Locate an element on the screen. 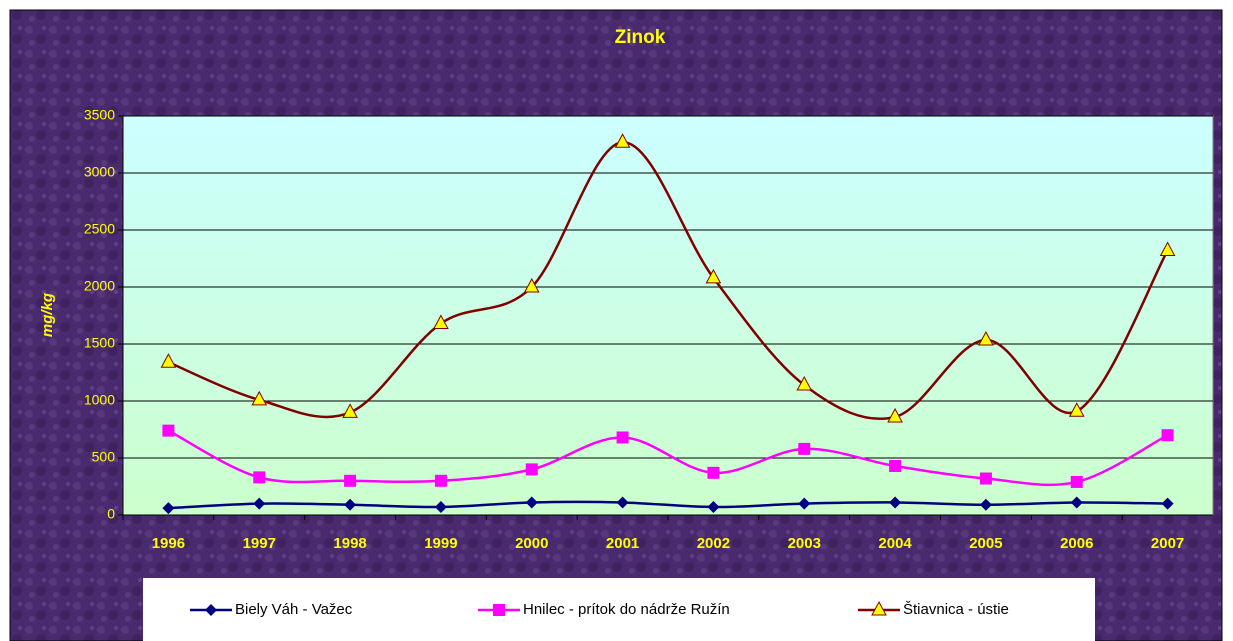  x-tick-label: 2001 is located at coordinates (622, 543).